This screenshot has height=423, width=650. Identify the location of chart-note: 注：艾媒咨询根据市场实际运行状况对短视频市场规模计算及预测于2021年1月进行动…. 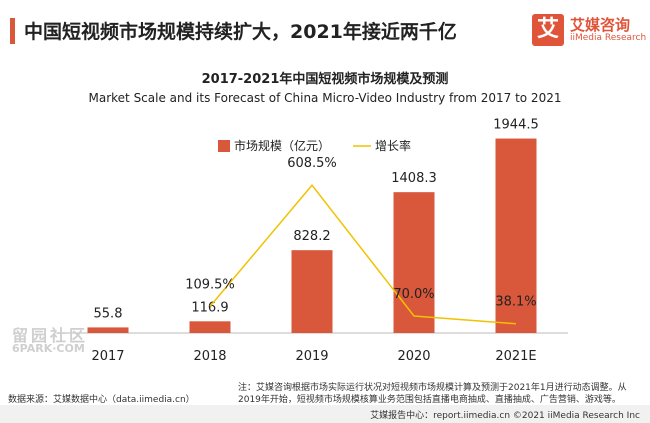
(432, 394).